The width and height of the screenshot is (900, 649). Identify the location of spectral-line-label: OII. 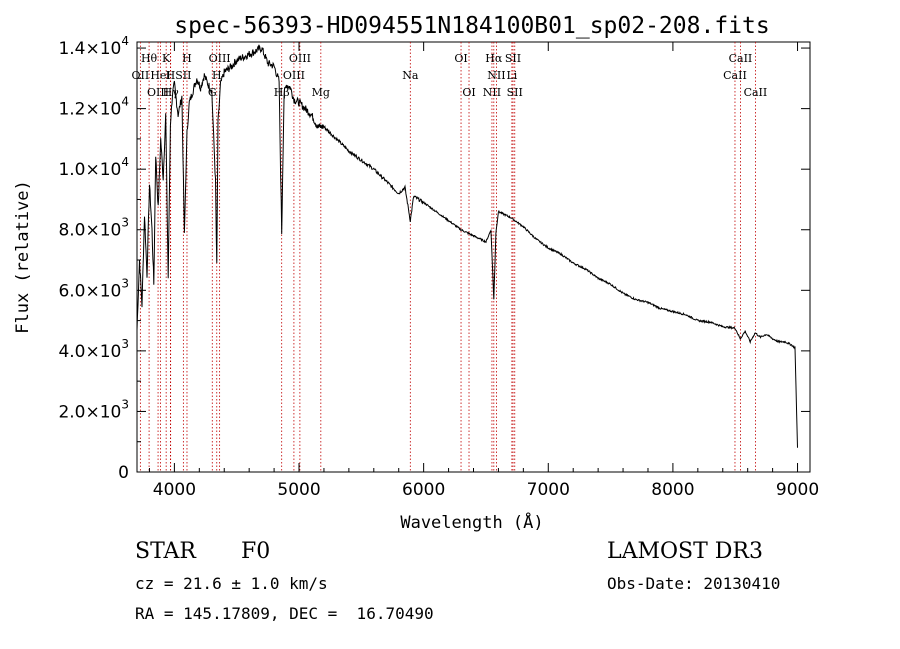
(141, 75).